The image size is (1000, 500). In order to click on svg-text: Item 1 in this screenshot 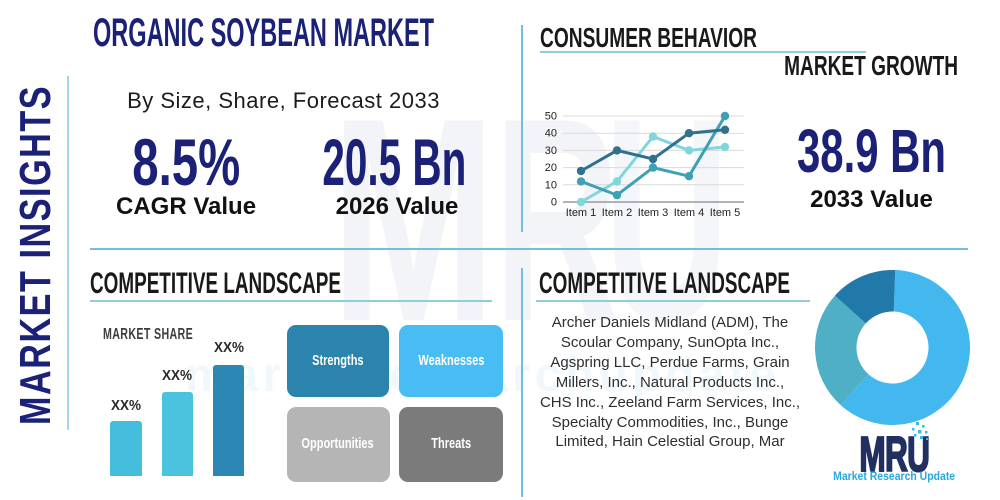, I will do `click(581, 213)`.